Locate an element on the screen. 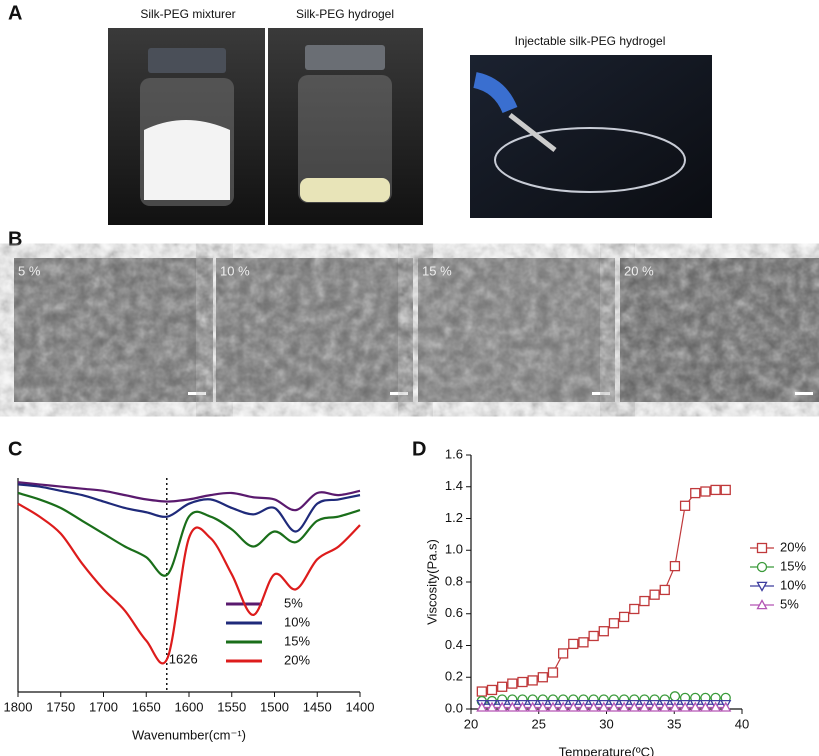 The height and width of the screenshot is (756, 819). x-tick-label: 1700 is located at coordinates (103, 706).